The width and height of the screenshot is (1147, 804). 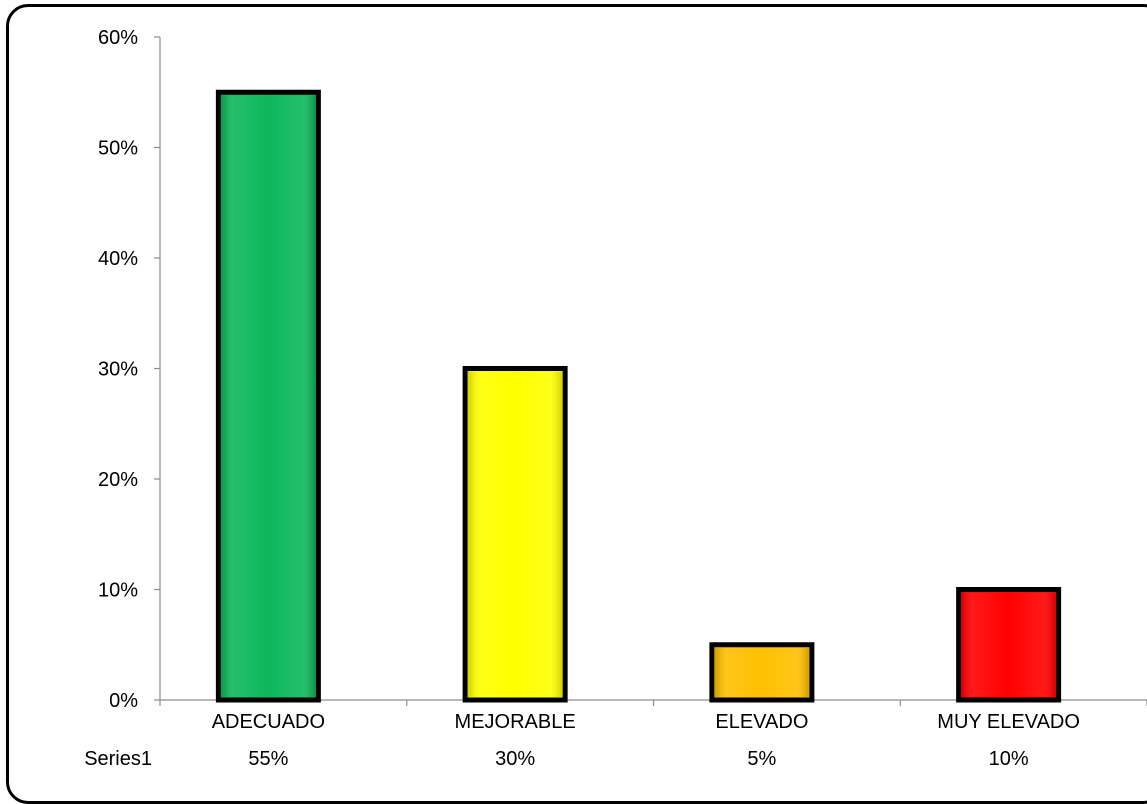 What do you see at coordinates (1009, 759) in the screenshot?
I see `data-table-value: 10%` at bounding box center [1009, 759].